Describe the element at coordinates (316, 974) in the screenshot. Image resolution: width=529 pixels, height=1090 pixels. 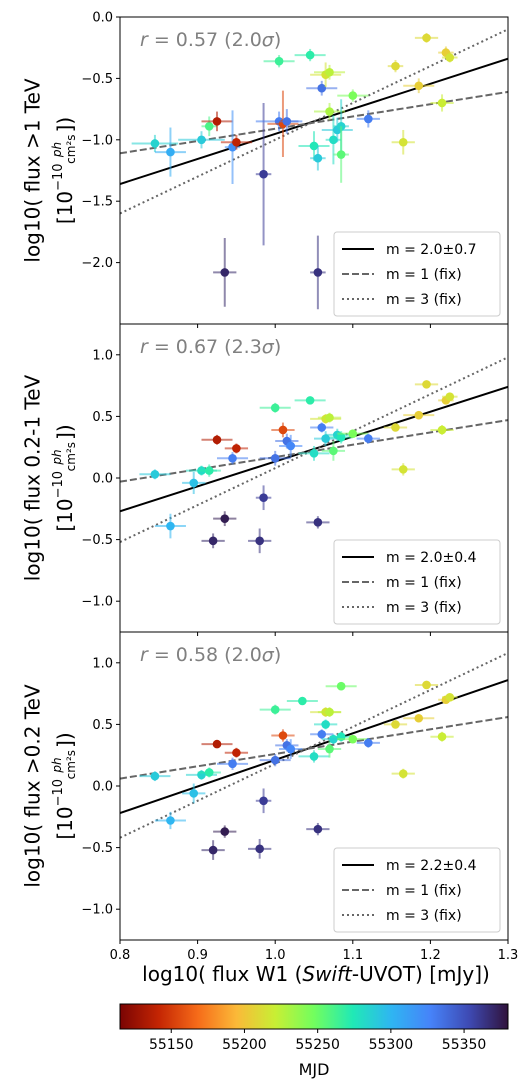
I see `x-axis-label: log10( flux W1 (Swift-UVOT) [mJy])` at that location.